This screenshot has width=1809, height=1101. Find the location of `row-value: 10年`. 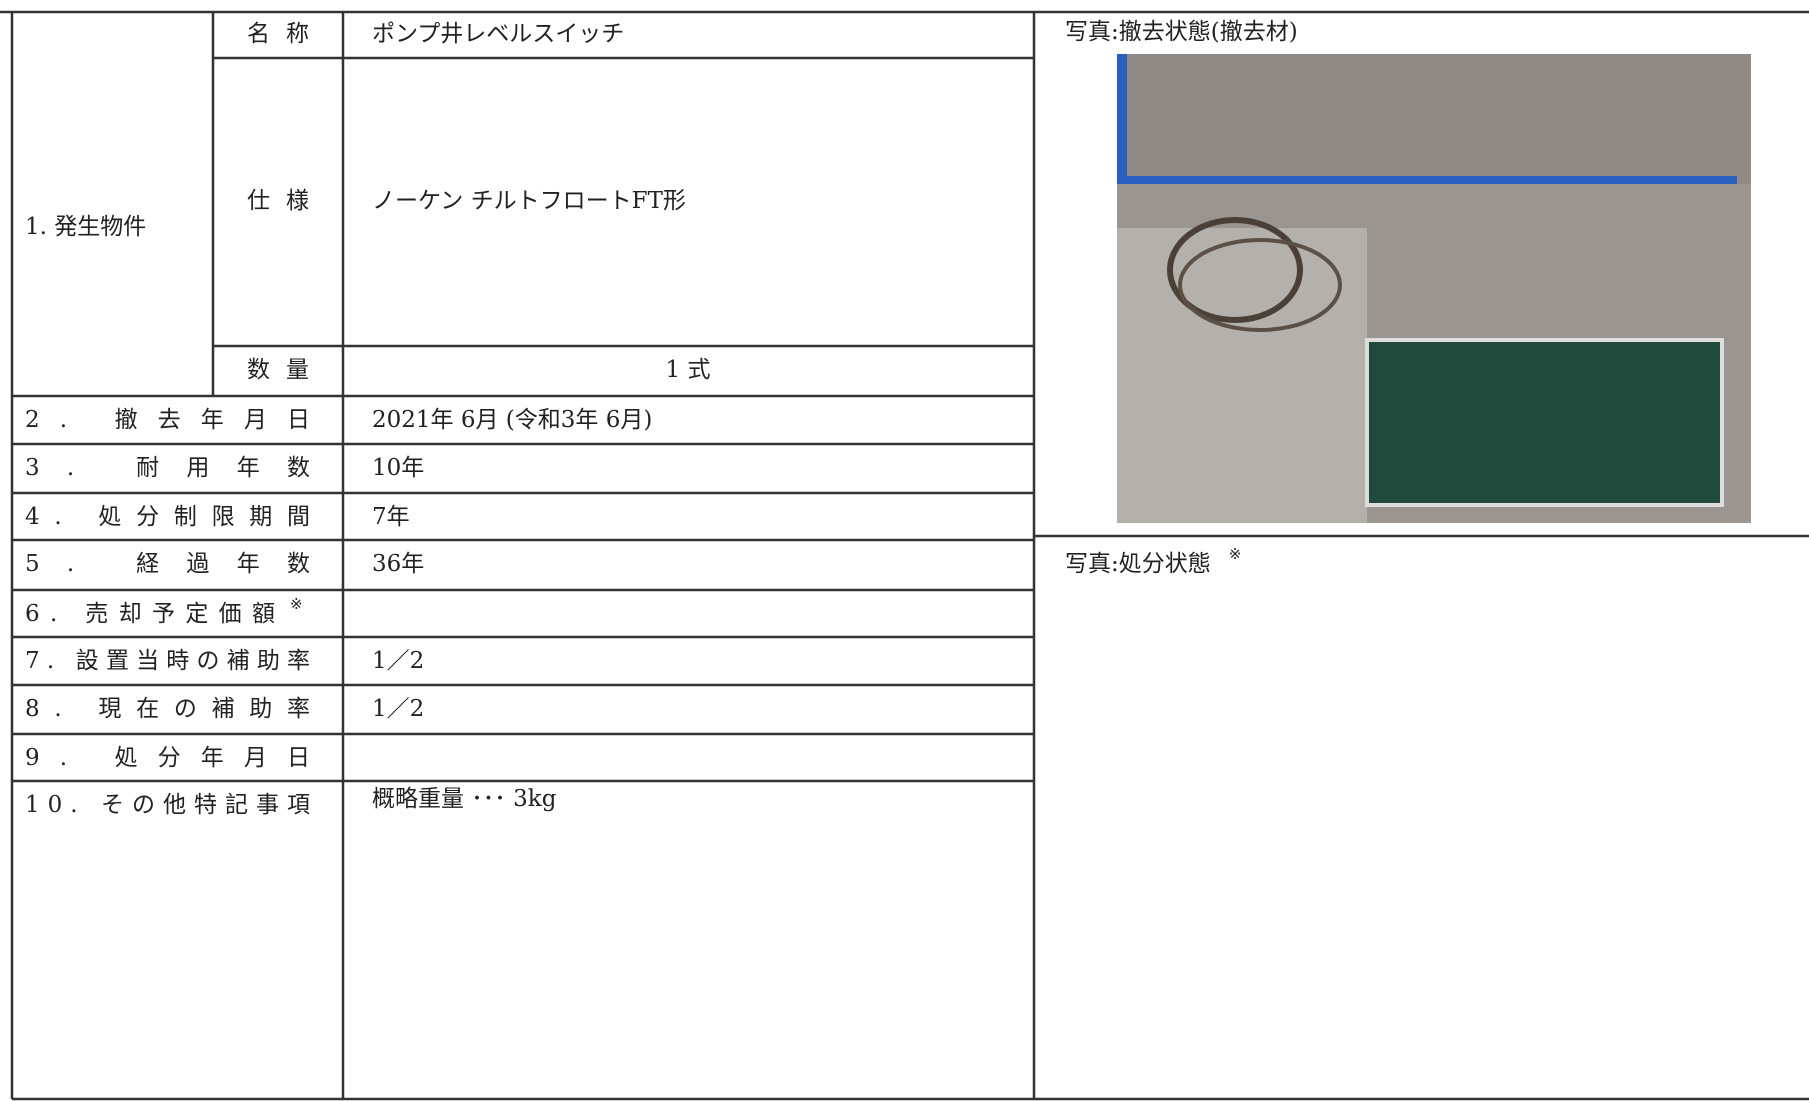

row-value: 10年 is located at coordinates (398, 468).